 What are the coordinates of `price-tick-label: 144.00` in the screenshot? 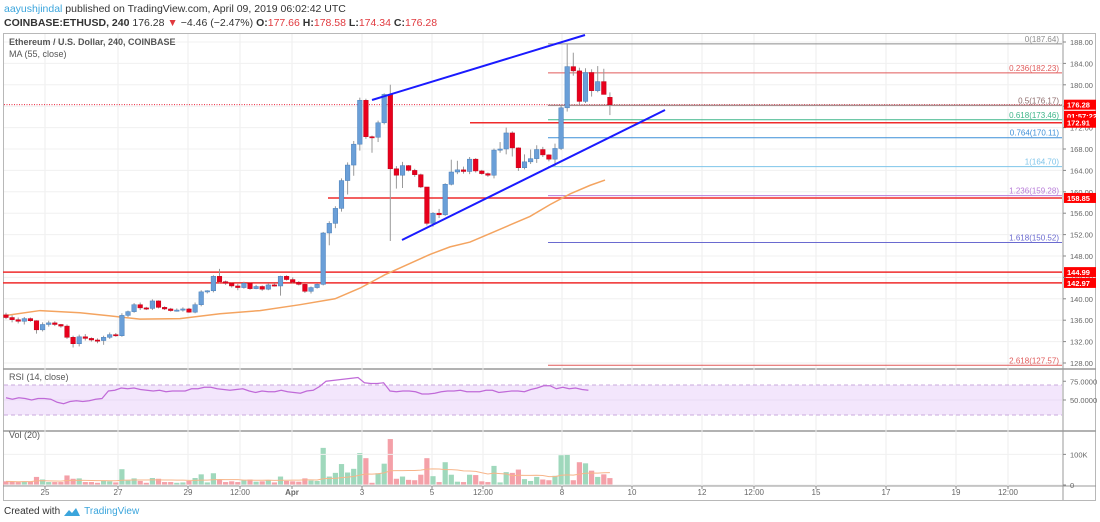 It's located at (1081, 277).